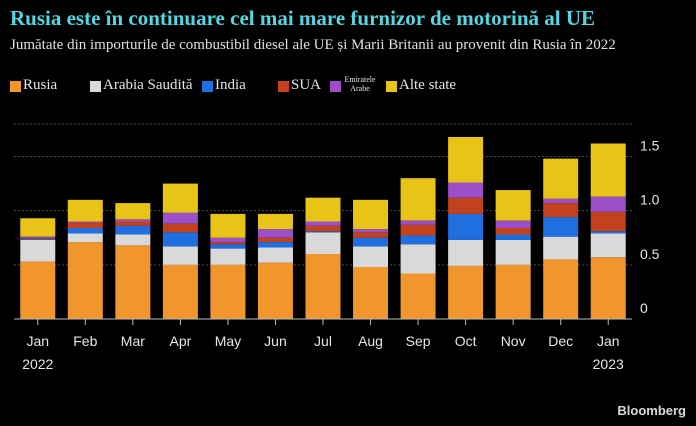 The image size is (696, 426). I want to click on x-tick-label: Jul, so click(323, 341).